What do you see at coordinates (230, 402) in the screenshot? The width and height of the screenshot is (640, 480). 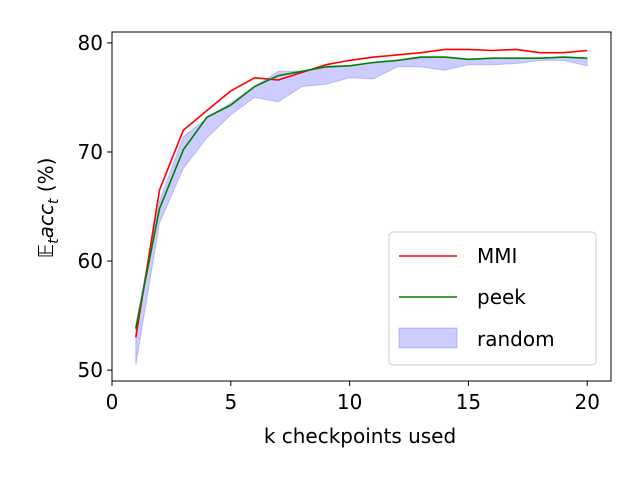 I see `x-tick-label: 5` at bounding box center [230, 402].